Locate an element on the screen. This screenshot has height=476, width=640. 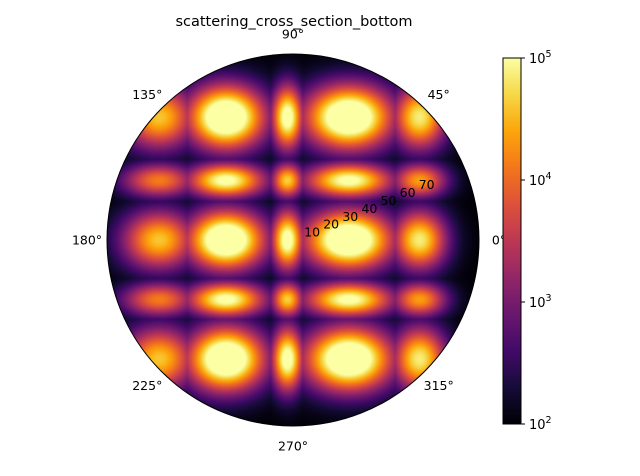
radial-tick-label: 60 is located at coordinates (408, 192).